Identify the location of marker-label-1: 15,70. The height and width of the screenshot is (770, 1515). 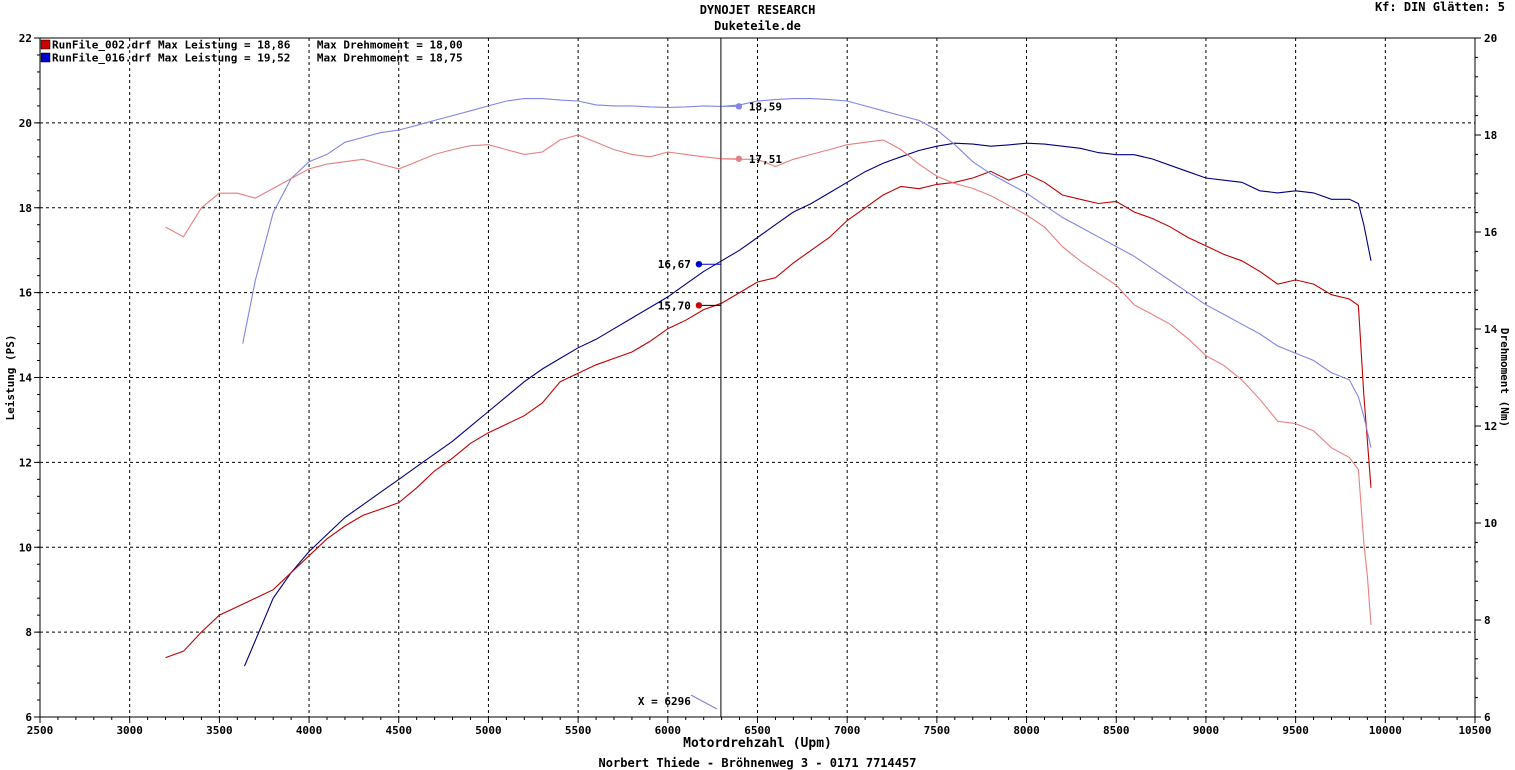
(674, 305).